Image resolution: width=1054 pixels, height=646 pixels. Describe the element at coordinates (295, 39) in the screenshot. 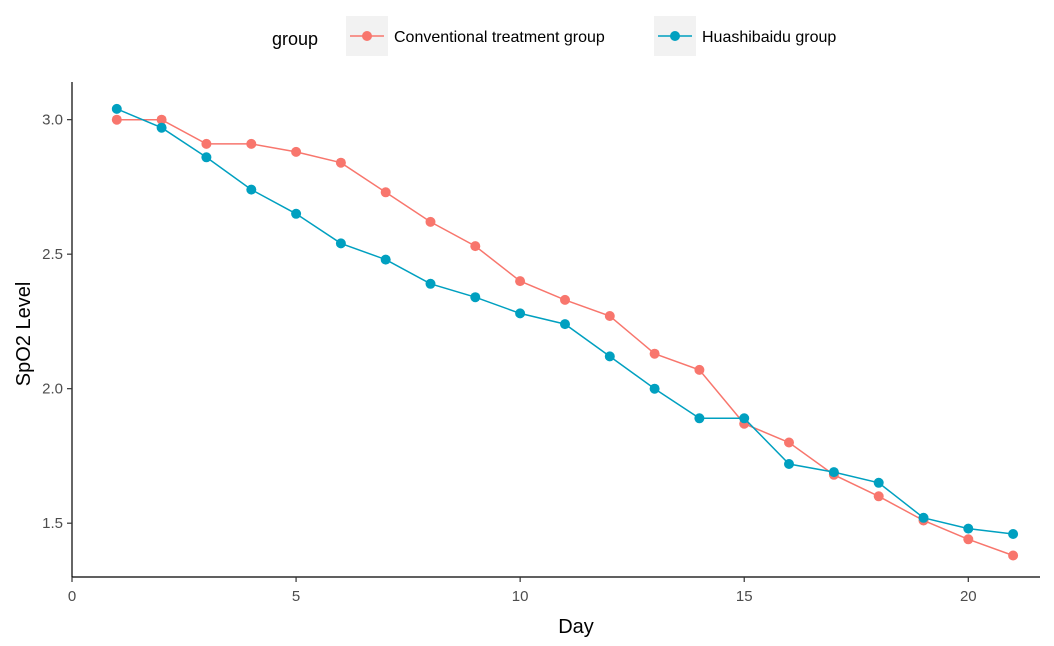

I see `legend-title: group` at that location.